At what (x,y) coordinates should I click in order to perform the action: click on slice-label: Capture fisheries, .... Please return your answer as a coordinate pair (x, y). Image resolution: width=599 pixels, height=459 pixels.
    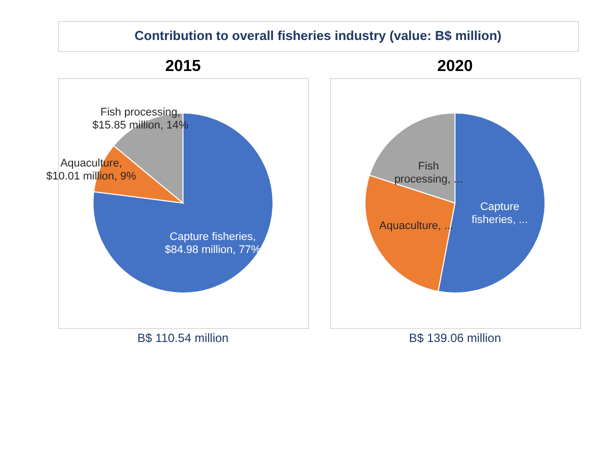
    Looking at the image, I should click on (500, 213).